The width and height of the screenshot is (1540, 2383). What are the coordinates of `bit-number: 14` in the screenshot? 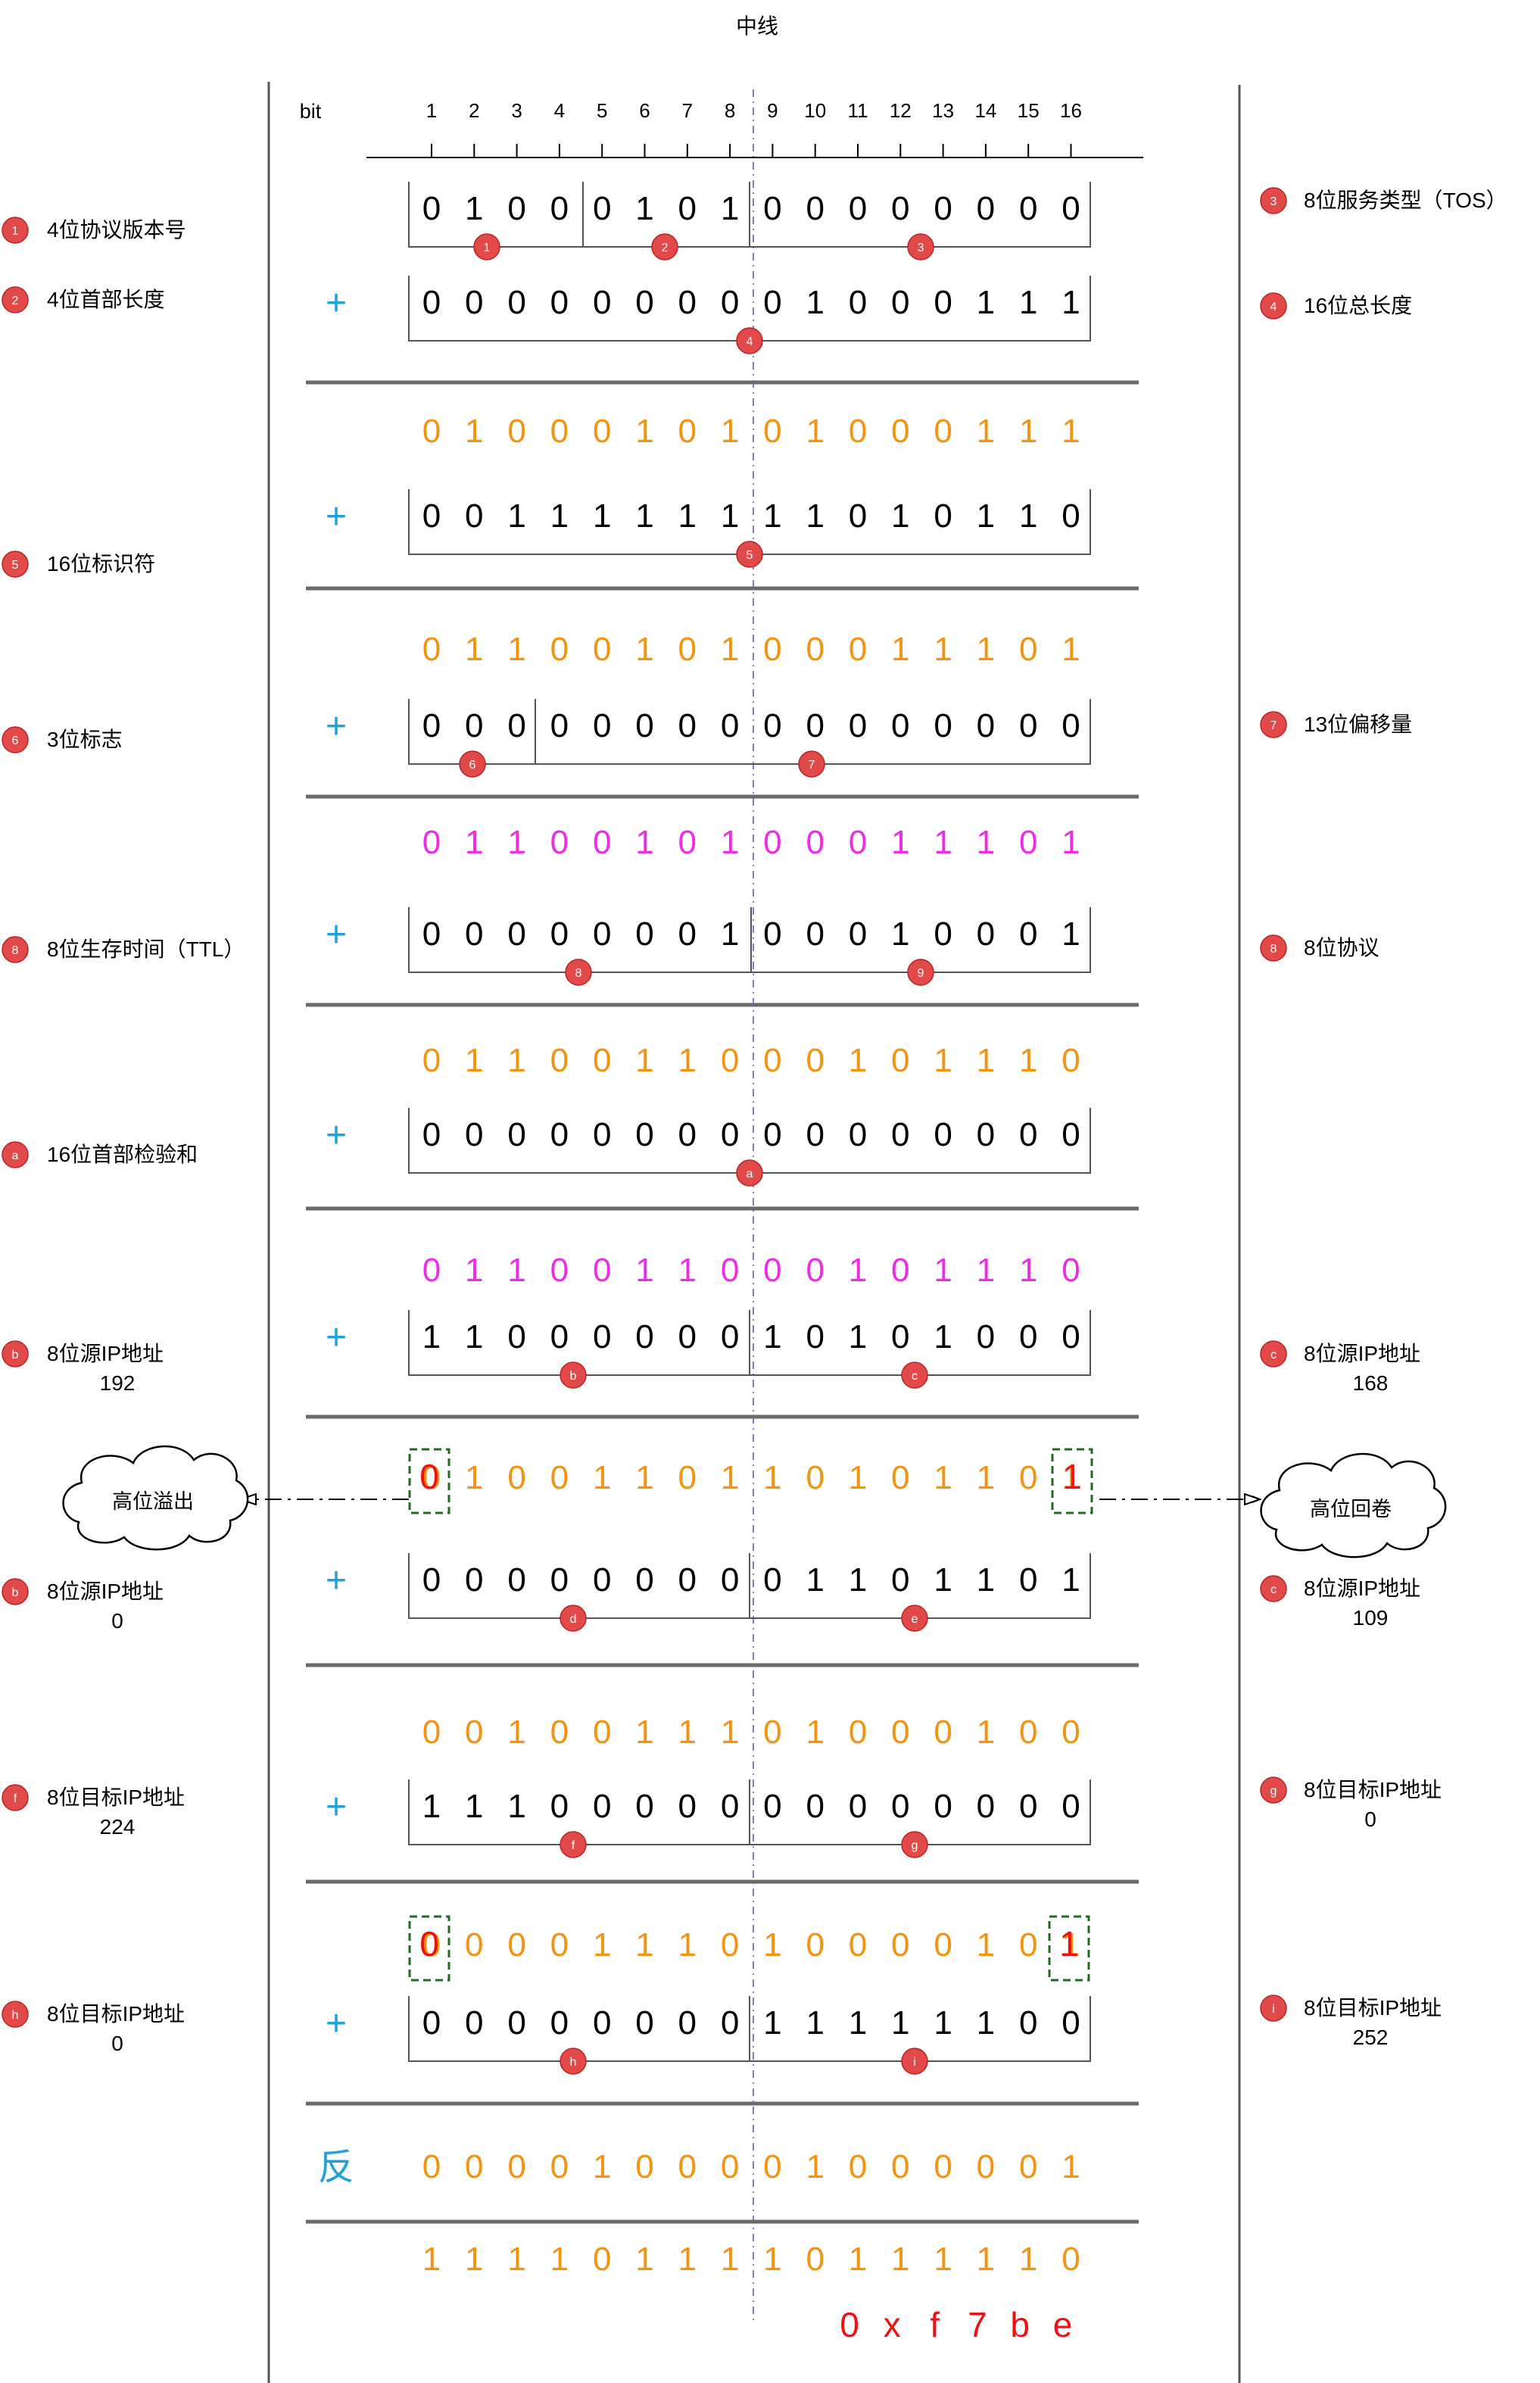 It's located at (985, 111).